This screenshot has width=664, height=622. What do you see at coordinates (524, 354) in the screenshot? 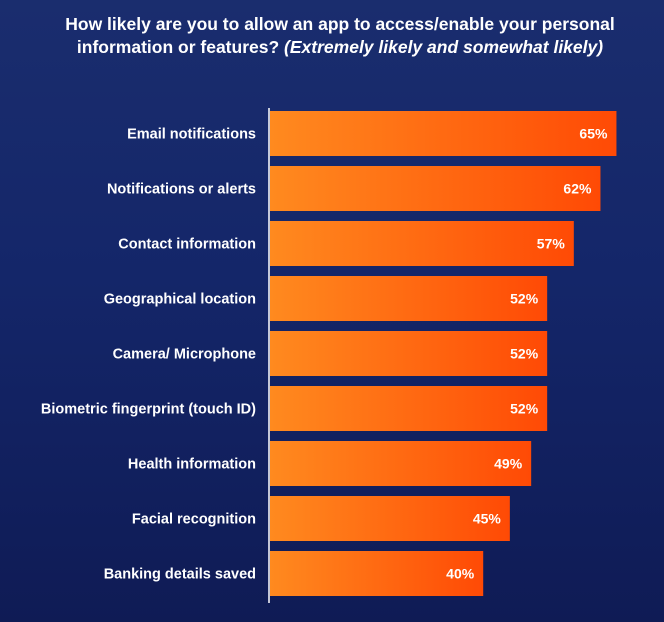
I see `value-label-5: 52%` at bounding box center [524, 354].